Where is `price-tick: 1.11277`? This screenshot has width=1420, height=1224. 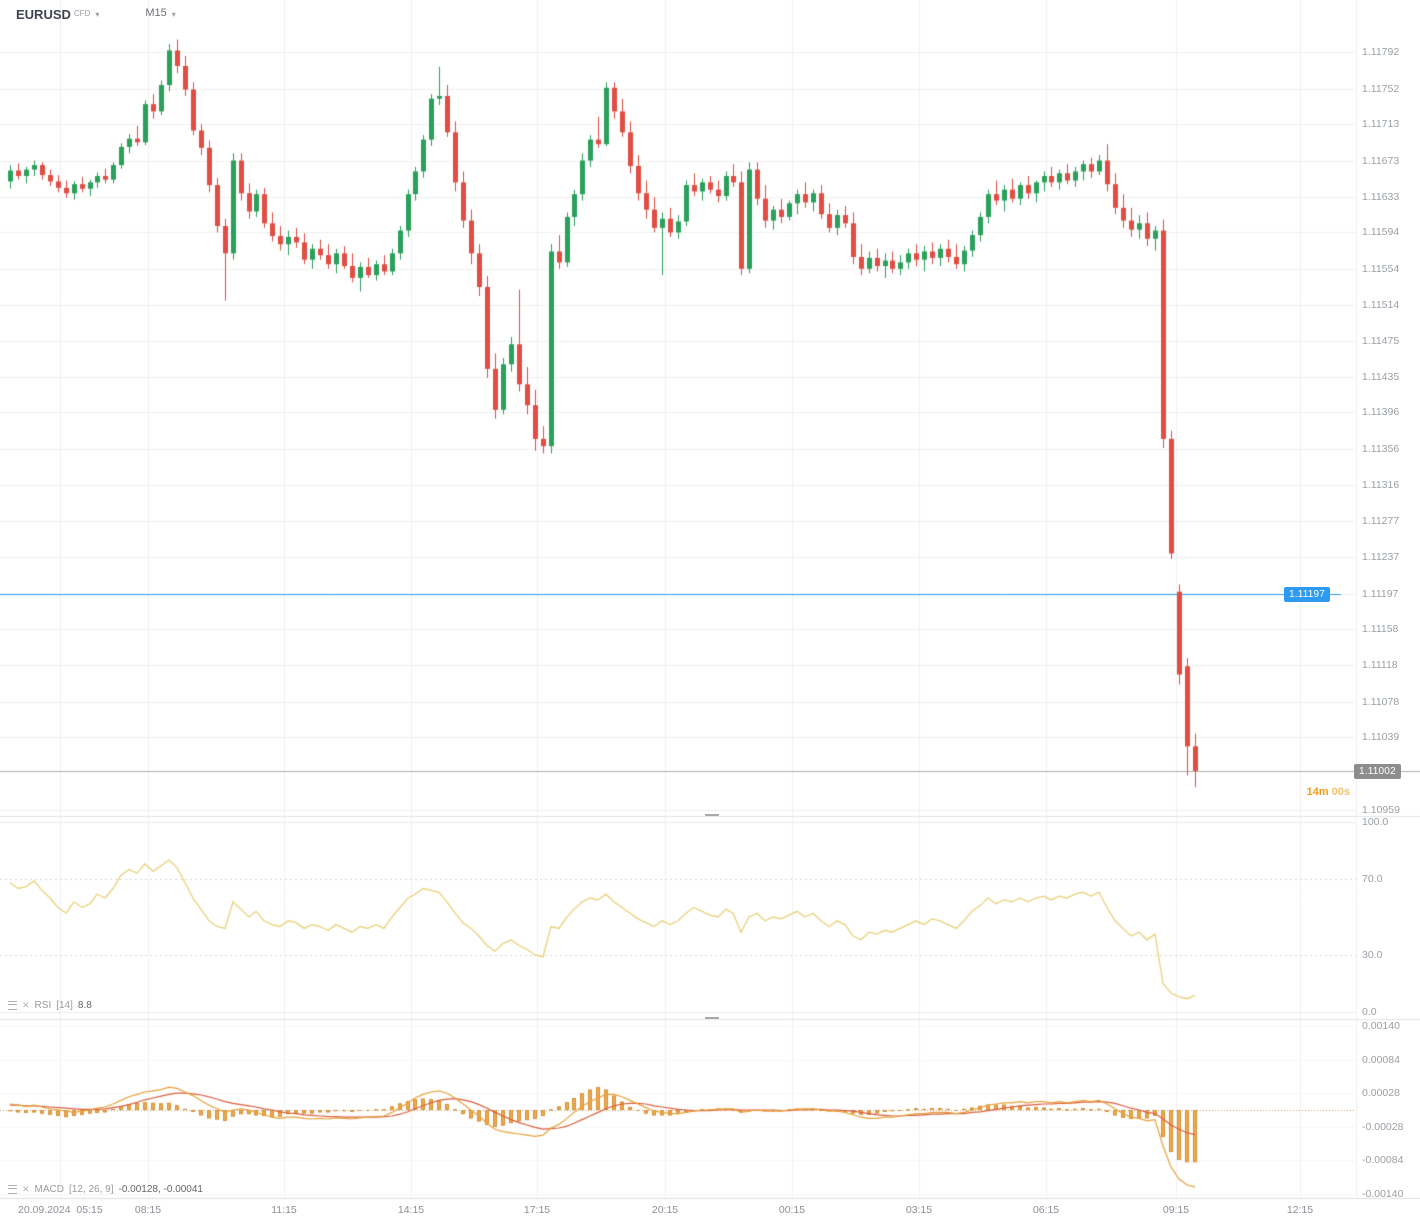 price-tick: 1.11277 is located at coordinates (1381, 520).